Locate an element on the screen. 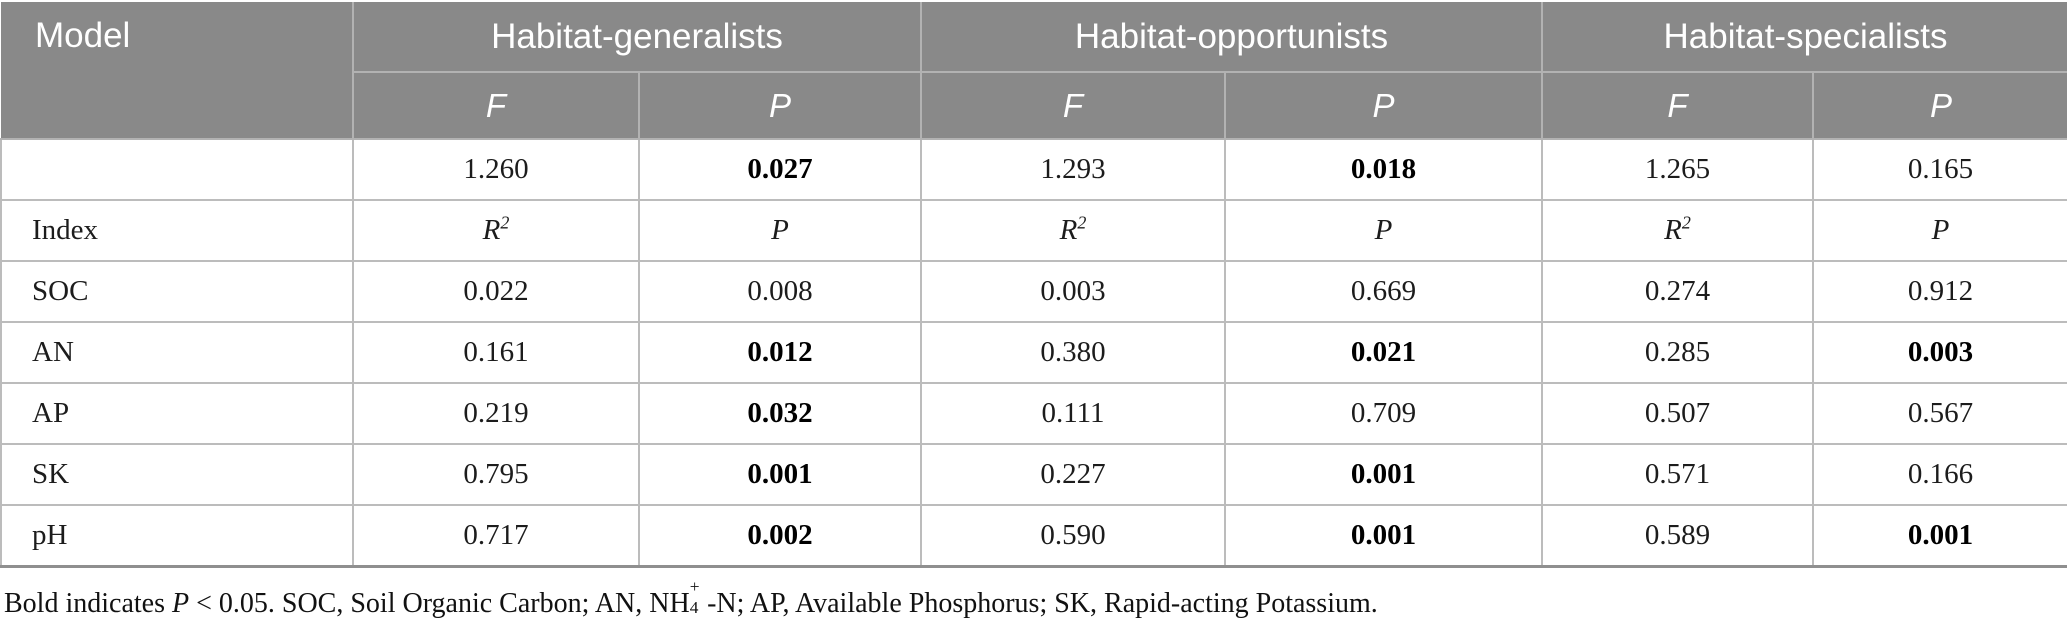  header-group-specialists: Habitat-specialists is located at coordinates (1804, 37).